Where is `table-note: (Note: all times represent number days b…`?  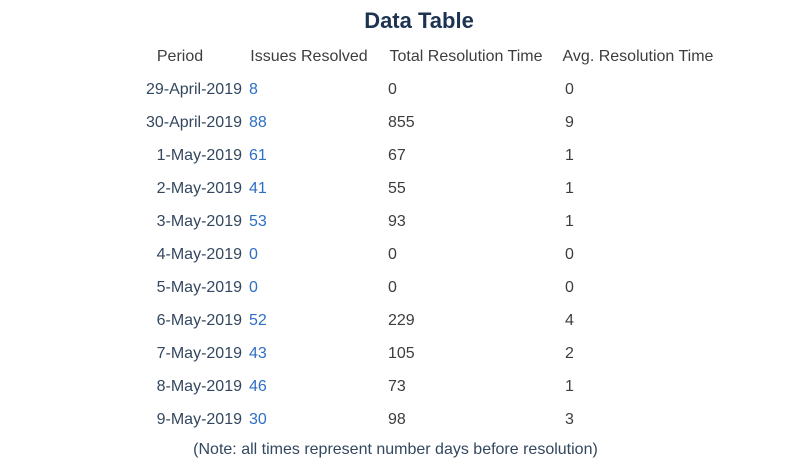
table-note: (Note: all times represent number days b… is located at coordinates (395, 449).